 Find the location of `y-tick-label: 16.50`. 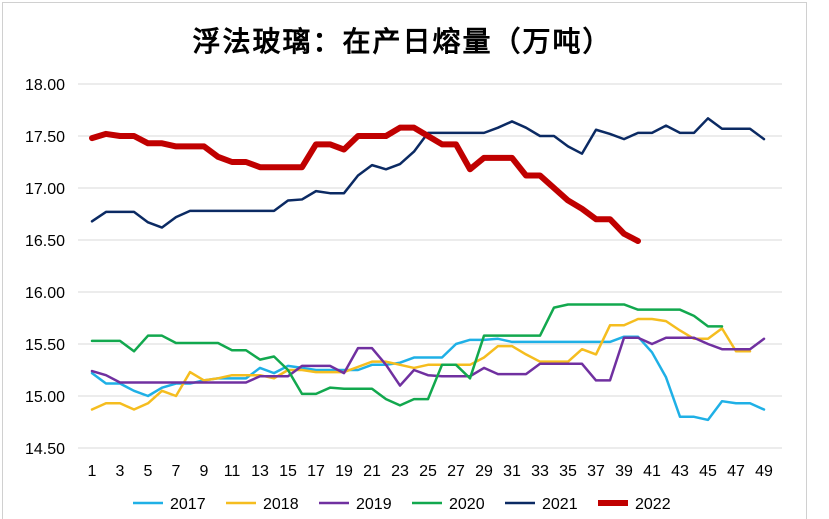

y-tick-label: 16.50 is located at coordinates (45, 241).